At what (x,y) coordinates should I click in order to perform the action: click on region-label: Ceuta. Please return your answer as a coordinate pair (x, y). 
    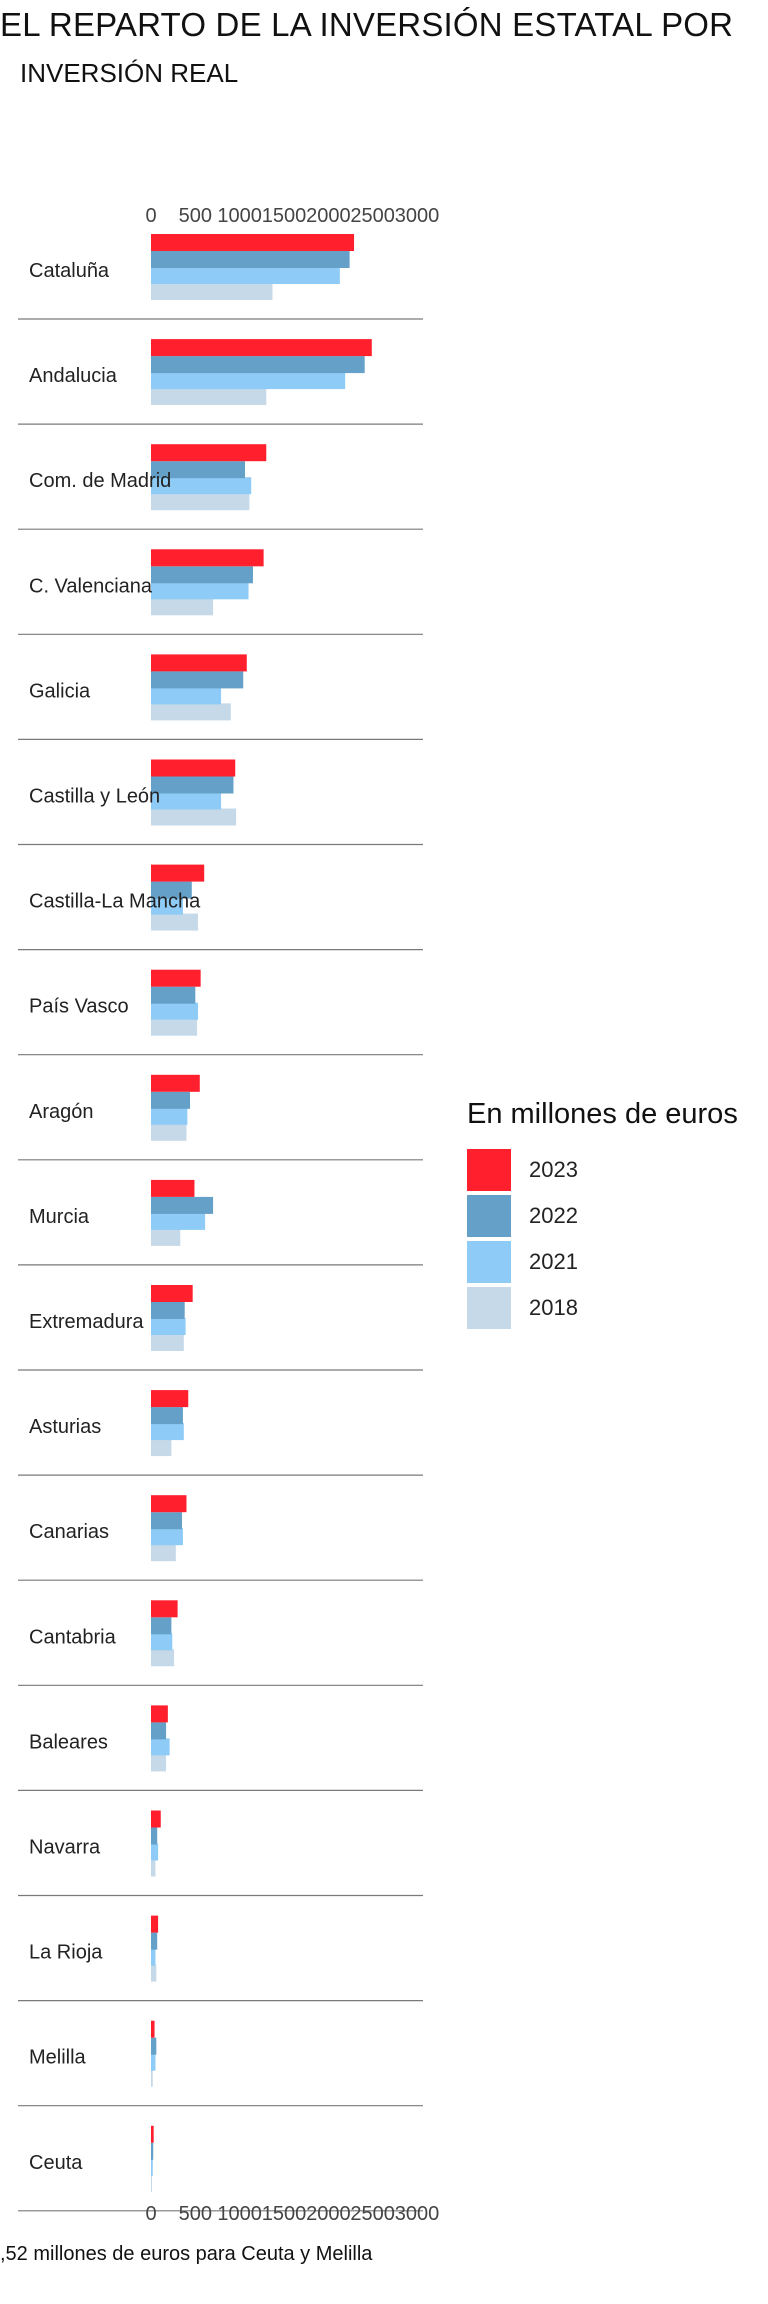
    Looking at the image, I should click on (56, 2163).